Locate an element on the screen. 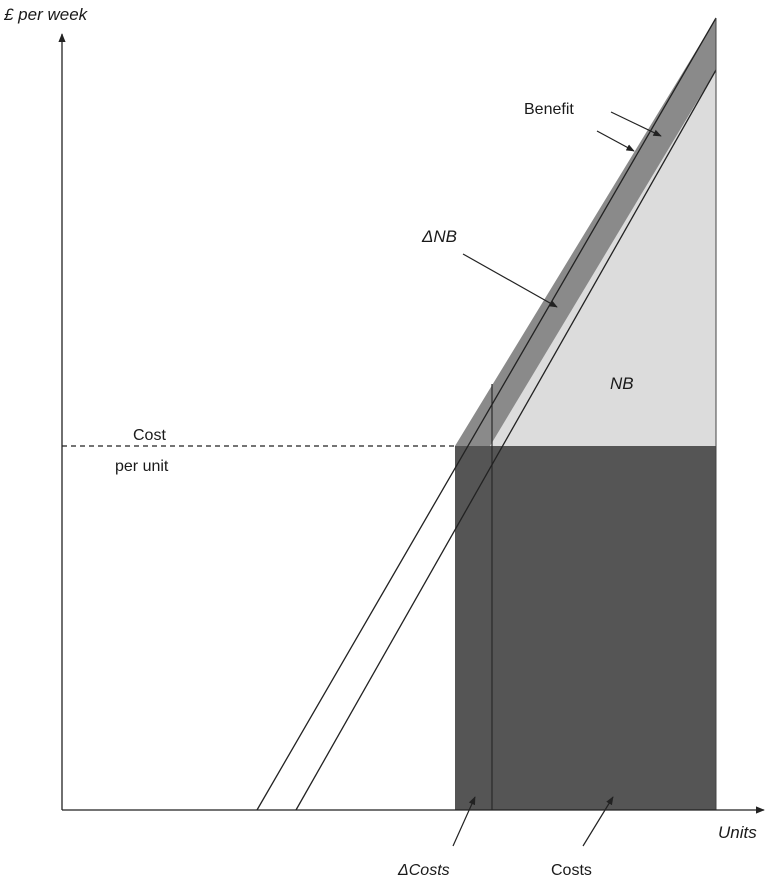  delta-costs-arrow is located at coordinates (464, 821).